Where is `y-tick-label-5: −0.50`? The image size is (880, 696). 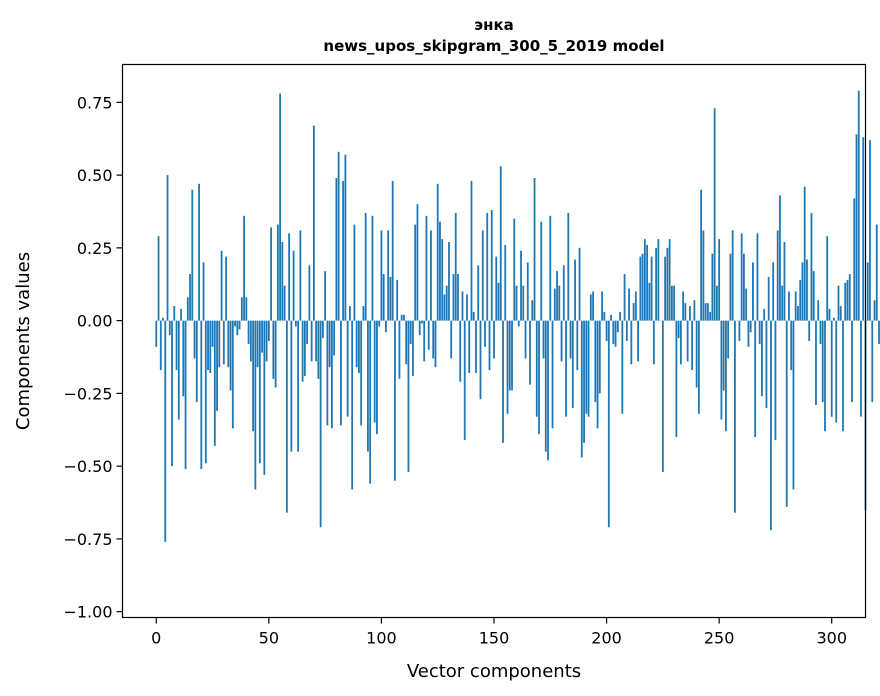
y-tick-label-5: −0.50 is located at coordinates (87, 466).